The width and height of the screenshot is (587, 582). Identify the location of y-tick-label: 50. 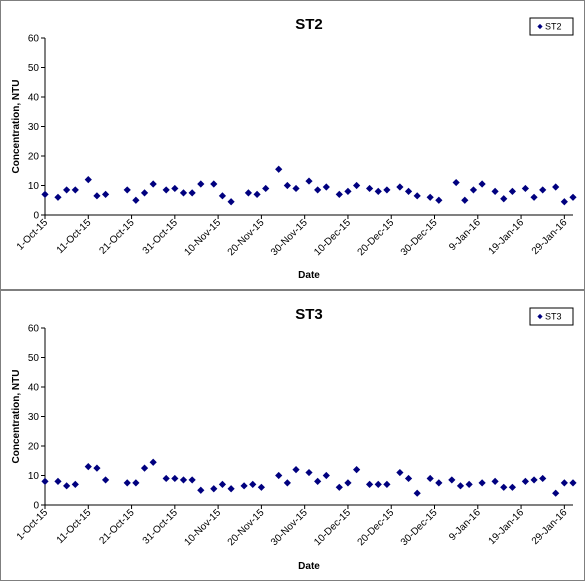
(34, 358).